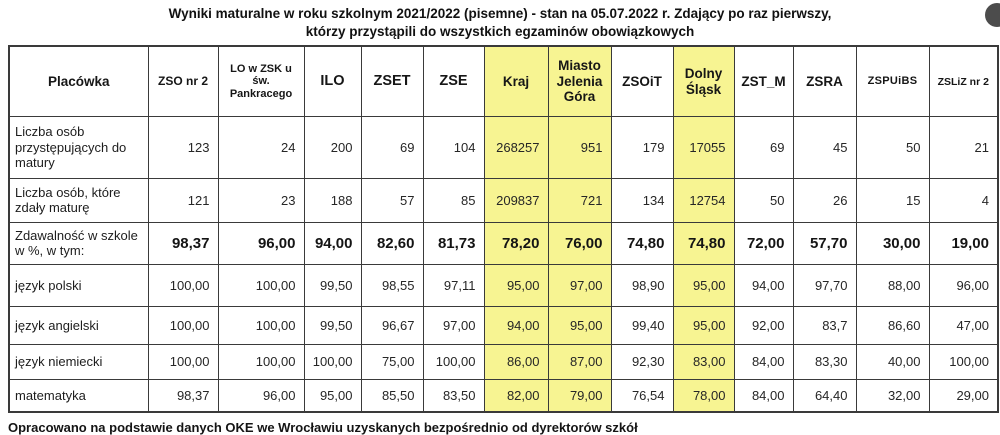  Describe the element at coordinates (892, 147) in the screenshot. I see `value-cell: 50` at that location.